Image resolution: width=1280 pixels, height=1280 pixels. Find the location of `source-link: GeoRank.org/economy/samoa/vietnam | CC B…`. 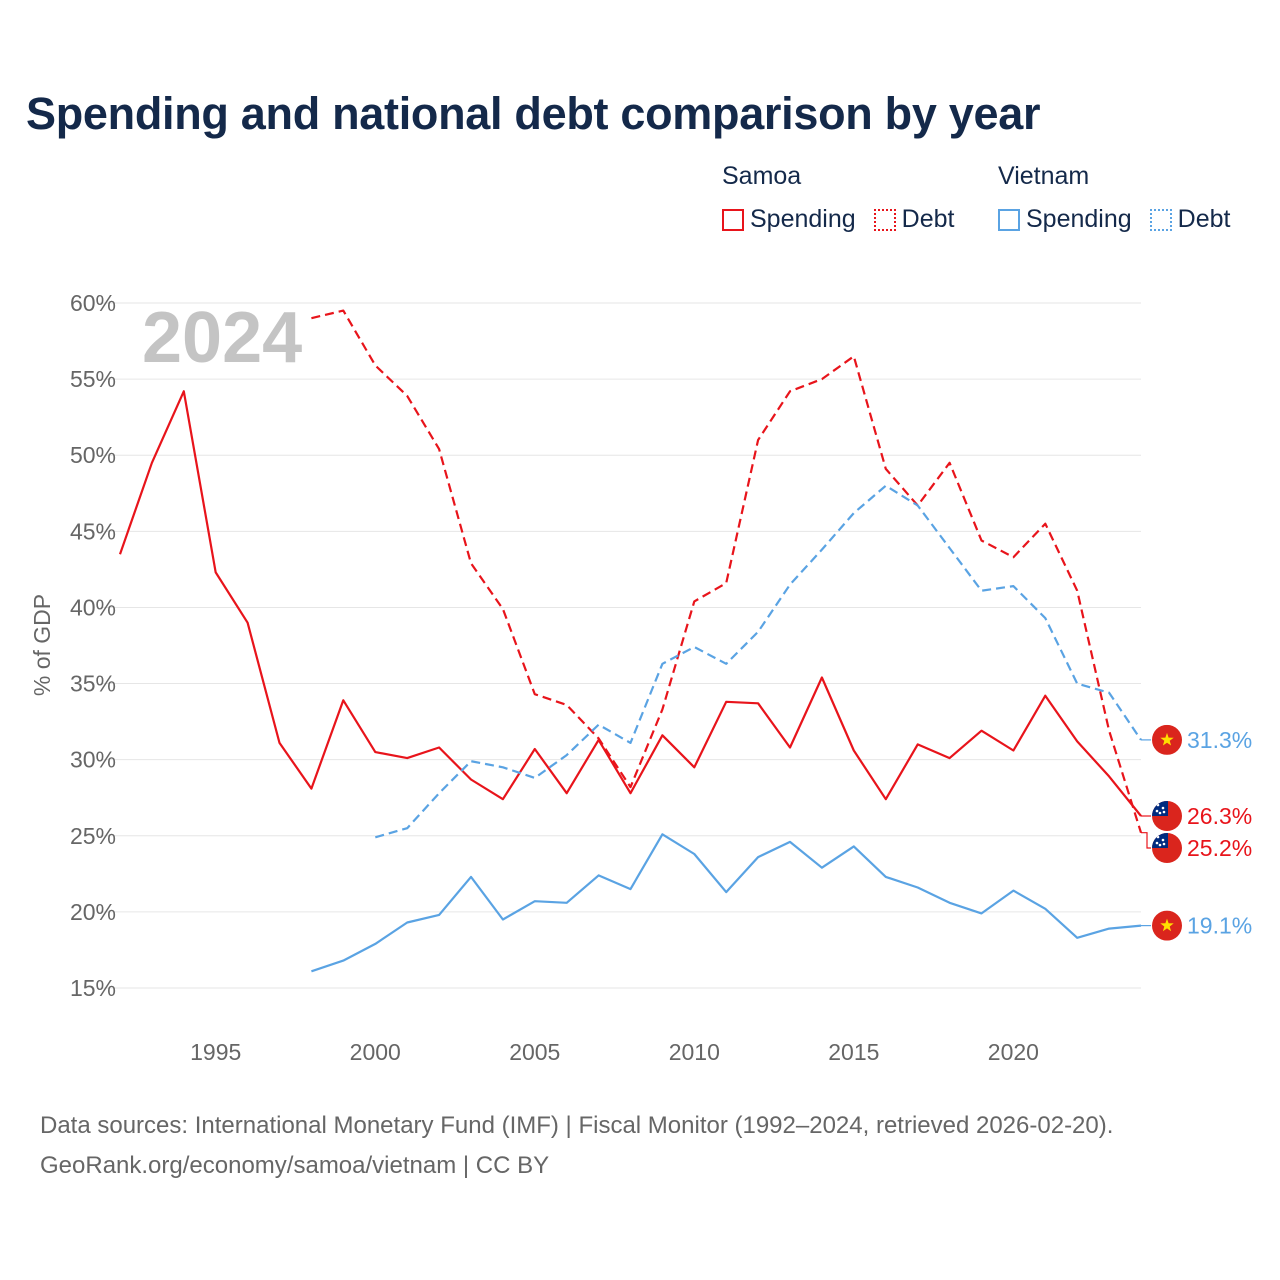

source-link: GeoRank.org/economy/samoa/vietnam | CC B… is located at coordinates (295, 1165).